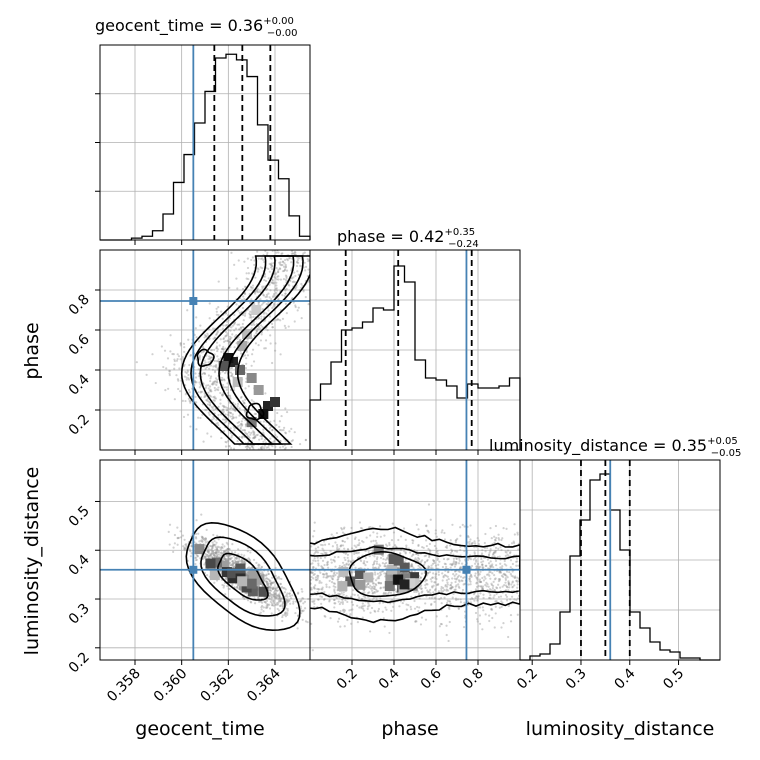 The height and width of the screenshot is (760, 760). I want to click on xtick-label-luminosity_distance-1: 0.3, so click(576, 679).